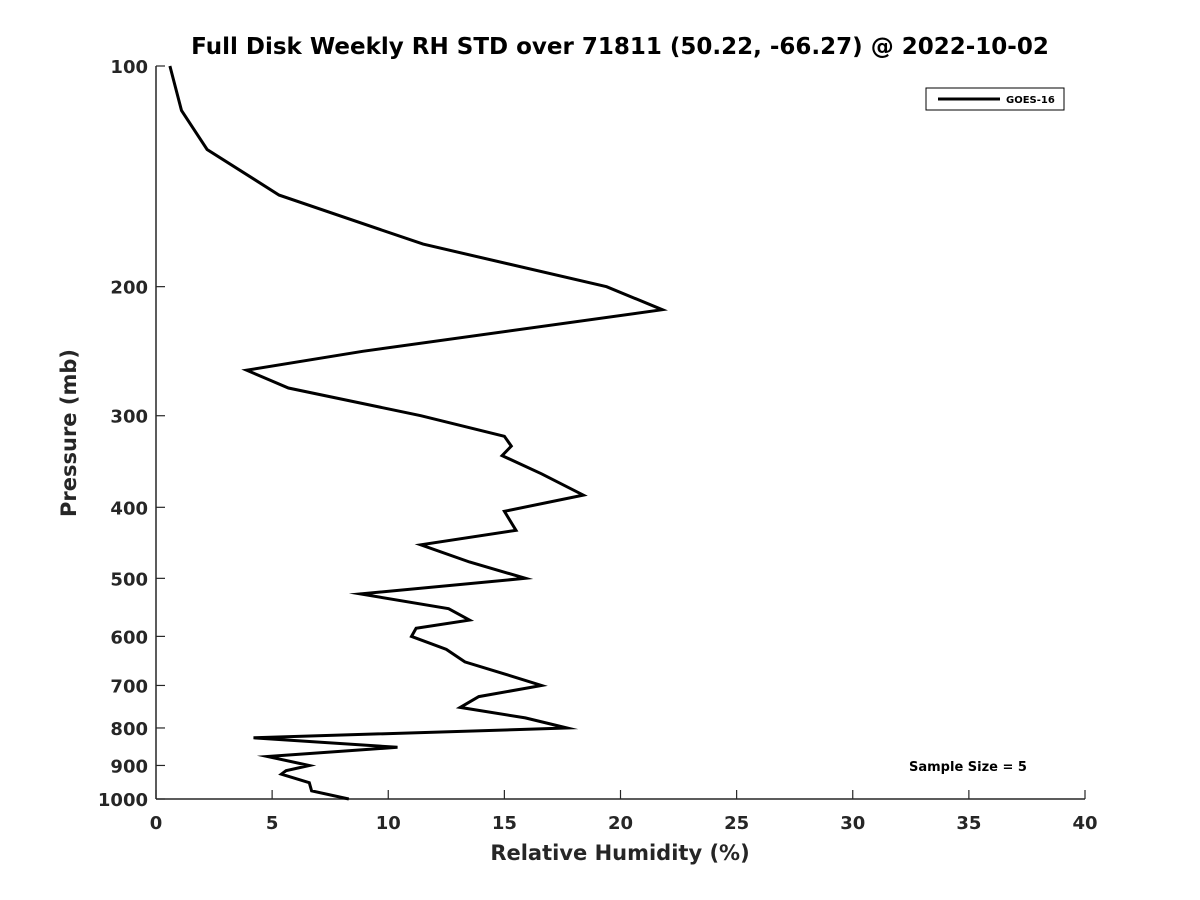 This screenshot has height=900, width=1200. What do you see at coordinates (1030, 100) in the screenshot?
I see `legend-label-goes-16: GOES-16` at bounding box center [1030, 100].